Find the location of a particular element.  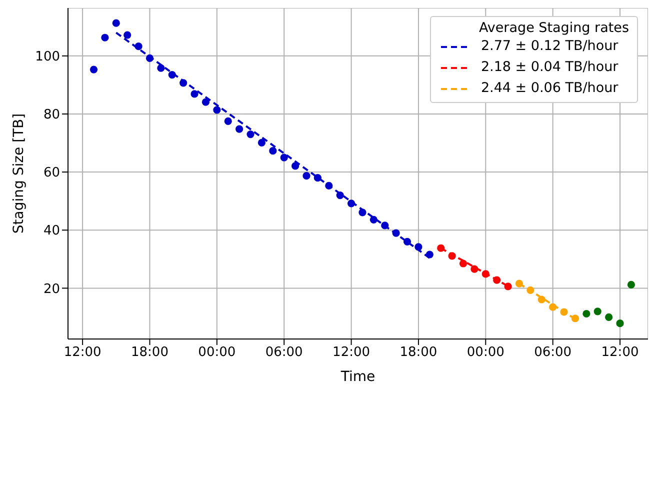

y-axis-title: Staging Size [TB] is located at coordinates (18, 173).